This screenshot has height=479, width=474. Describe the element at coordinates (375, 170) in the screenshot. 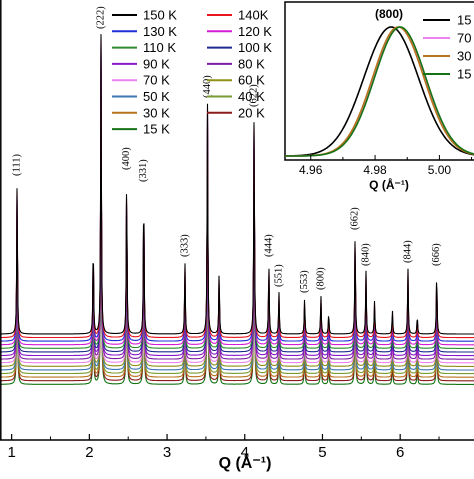

I see `inset-x-tick-label: 4.98` at that location.